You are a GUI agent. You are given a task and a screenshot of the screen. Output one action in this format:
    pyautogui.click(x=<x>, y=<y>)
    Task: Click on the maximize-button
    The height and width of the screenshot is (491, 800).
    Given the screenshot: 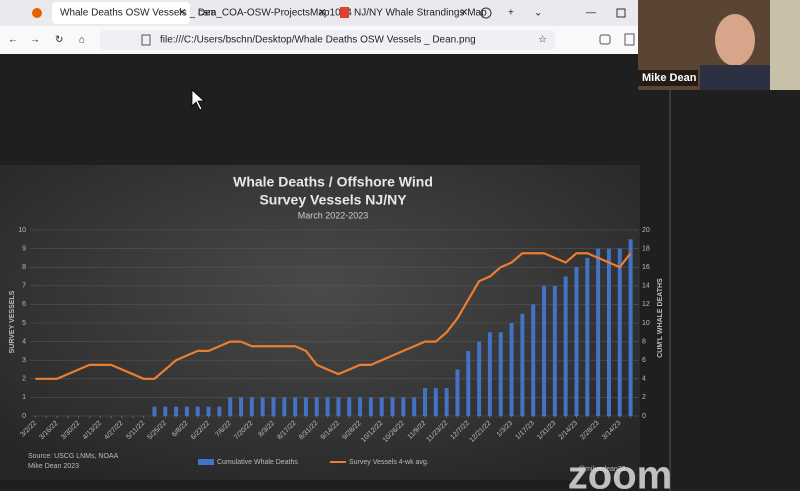 What is the action you would take?
    pyautogui.click(x=621, y=13)
    